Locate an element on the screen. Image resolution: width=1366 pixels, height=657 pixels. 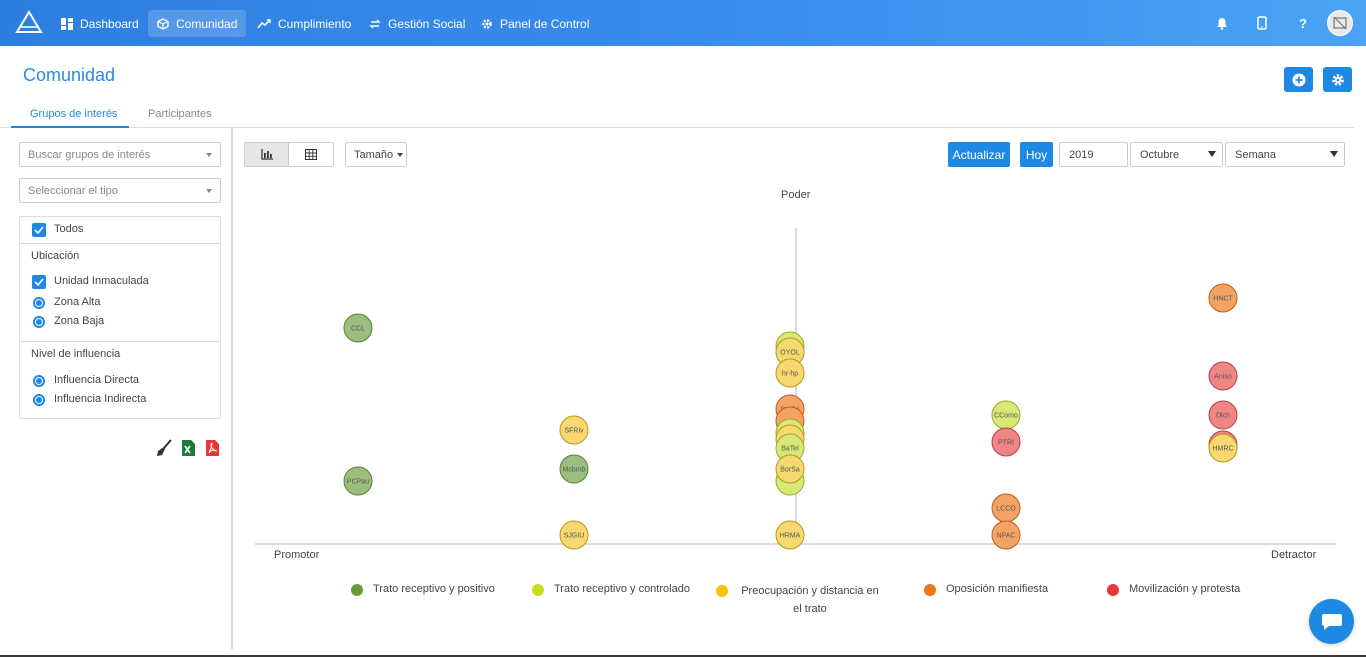
stakeholder-point: HMRC is located at coordinates (1223, 448).